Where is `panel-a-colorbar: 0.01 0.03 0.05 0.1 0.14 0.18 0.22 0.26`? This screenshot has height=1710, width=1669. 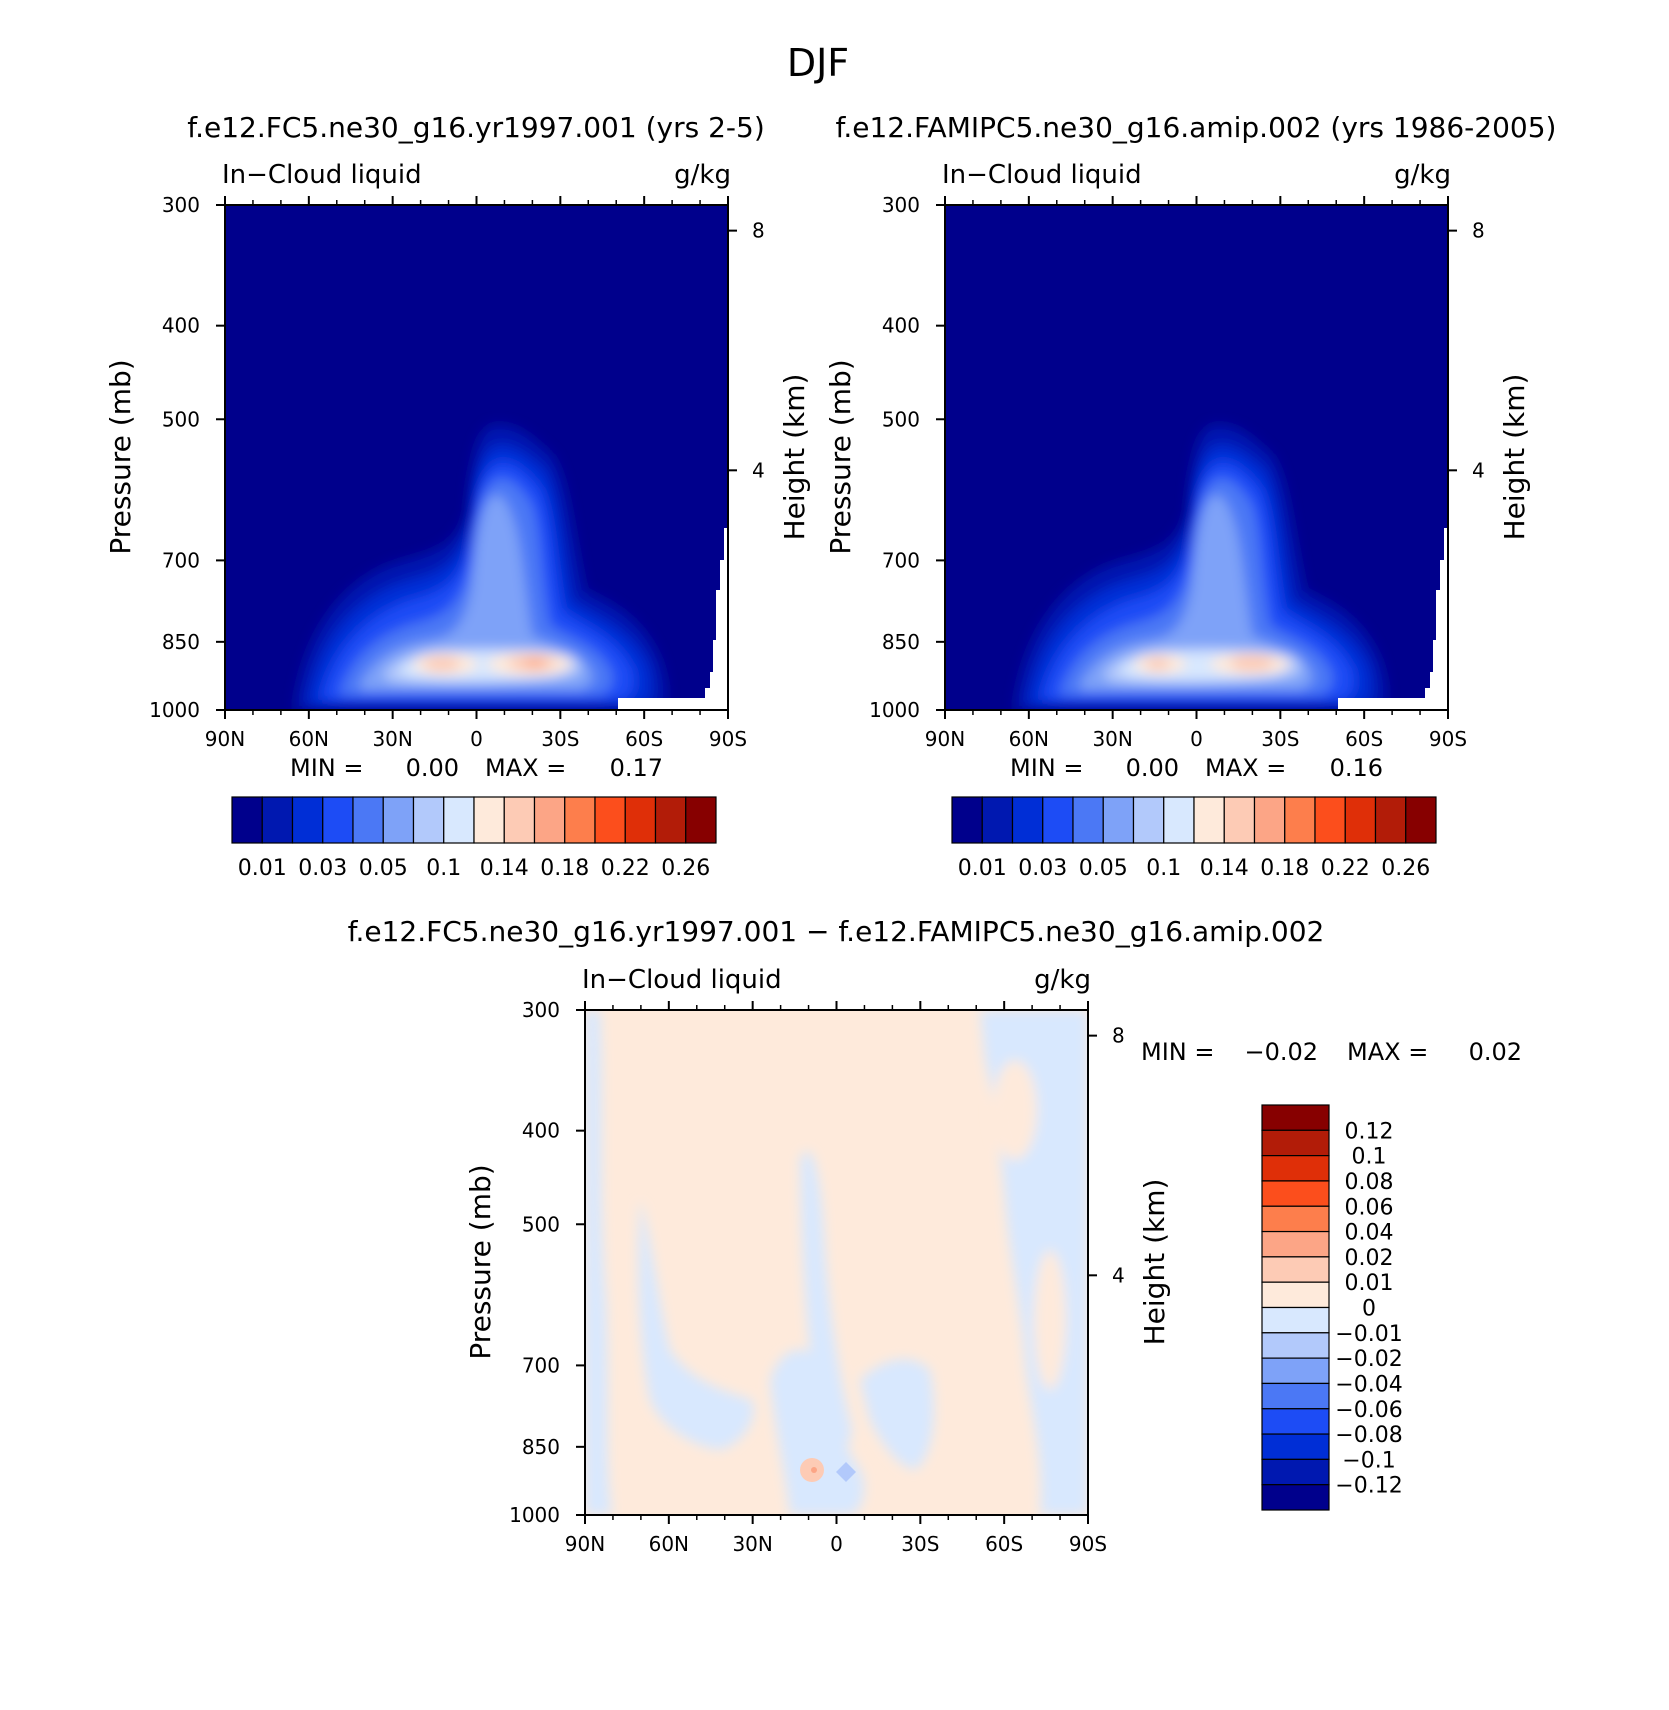
panel-a-colorbar: 0.01 0.03 0.05 0.1 0.14 0.18 0.22 0.26 is located at coordinates (474, 838).